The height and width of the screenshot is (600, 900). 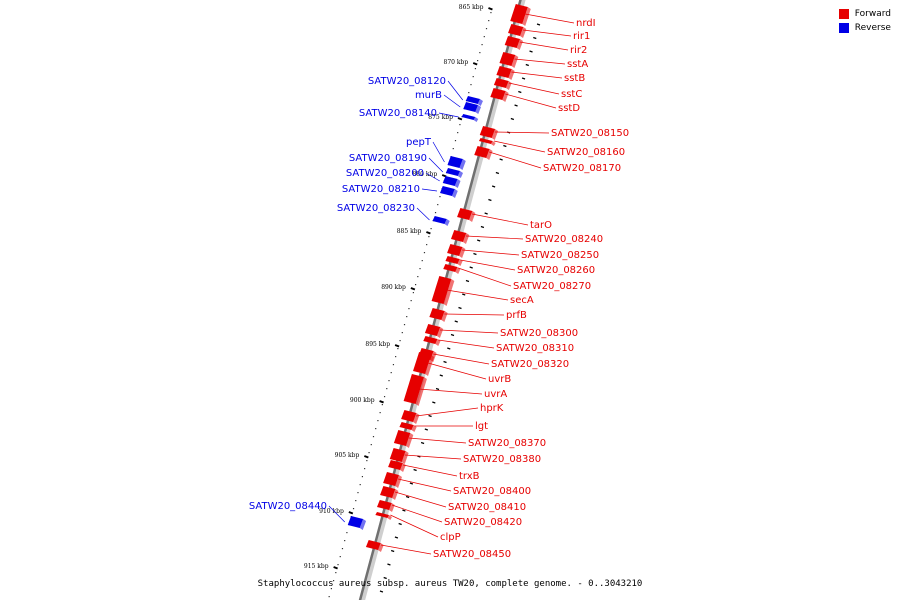 I want to click on rev-0-gene, so click(x=474, y=101).